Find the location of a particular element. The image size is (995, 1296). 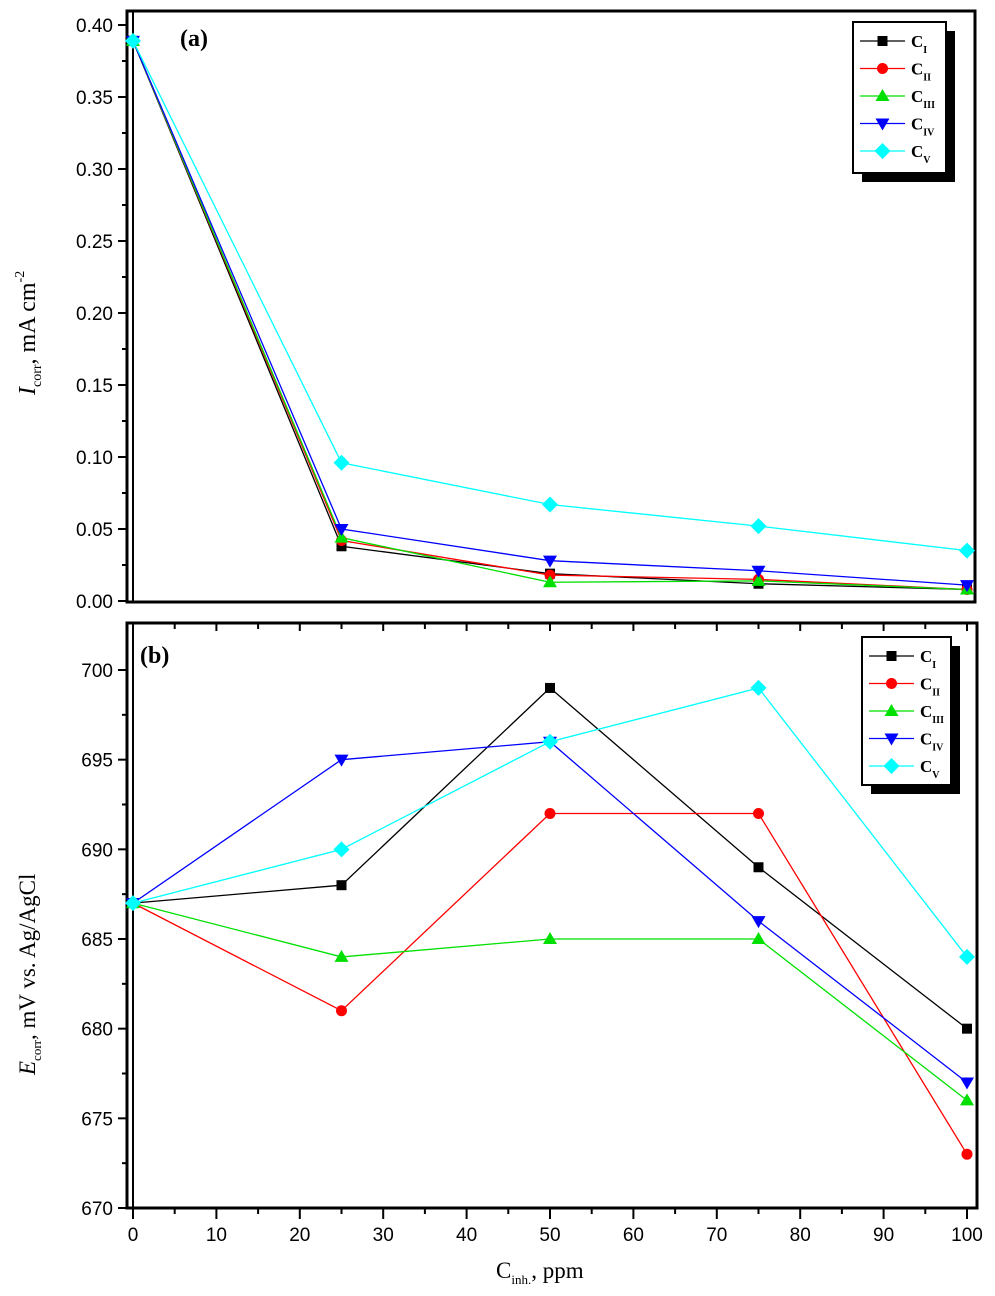

svg-text: Ecorr, mV vs. Ag/AgCl is located at coordinates (29, 975).